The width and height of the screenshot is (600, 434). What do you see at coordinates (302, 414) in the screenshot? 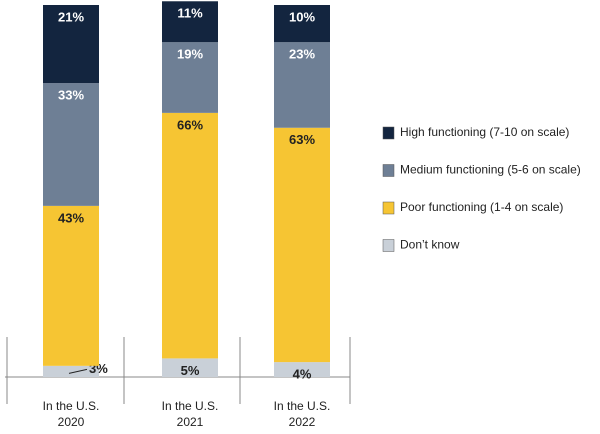
I see `x-tick-label: In the U.S. 2022` at bounding box center [302, 414].